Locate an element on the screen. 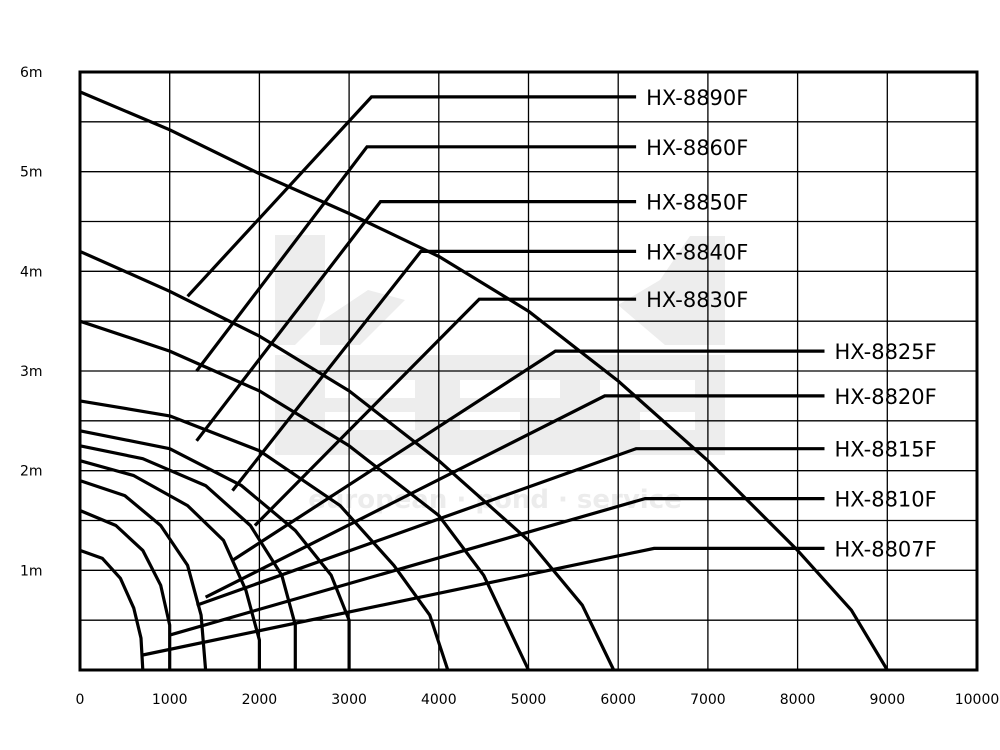 Image resolution: width=1000 pixels, height=750 pixels. y-tick-label: 1m is located at coordinates (31, 571).